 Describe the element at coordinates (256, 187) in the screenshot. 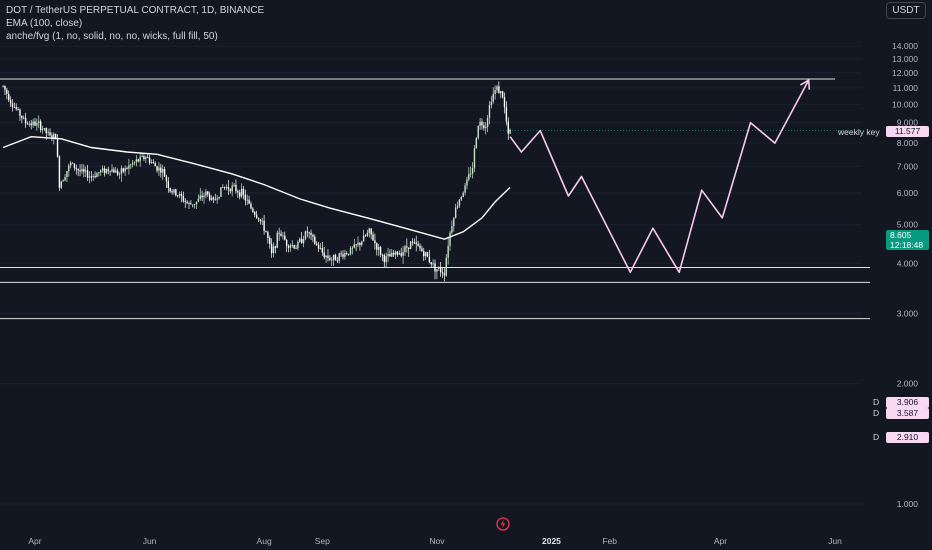

I see `ema-100-line` at that location.